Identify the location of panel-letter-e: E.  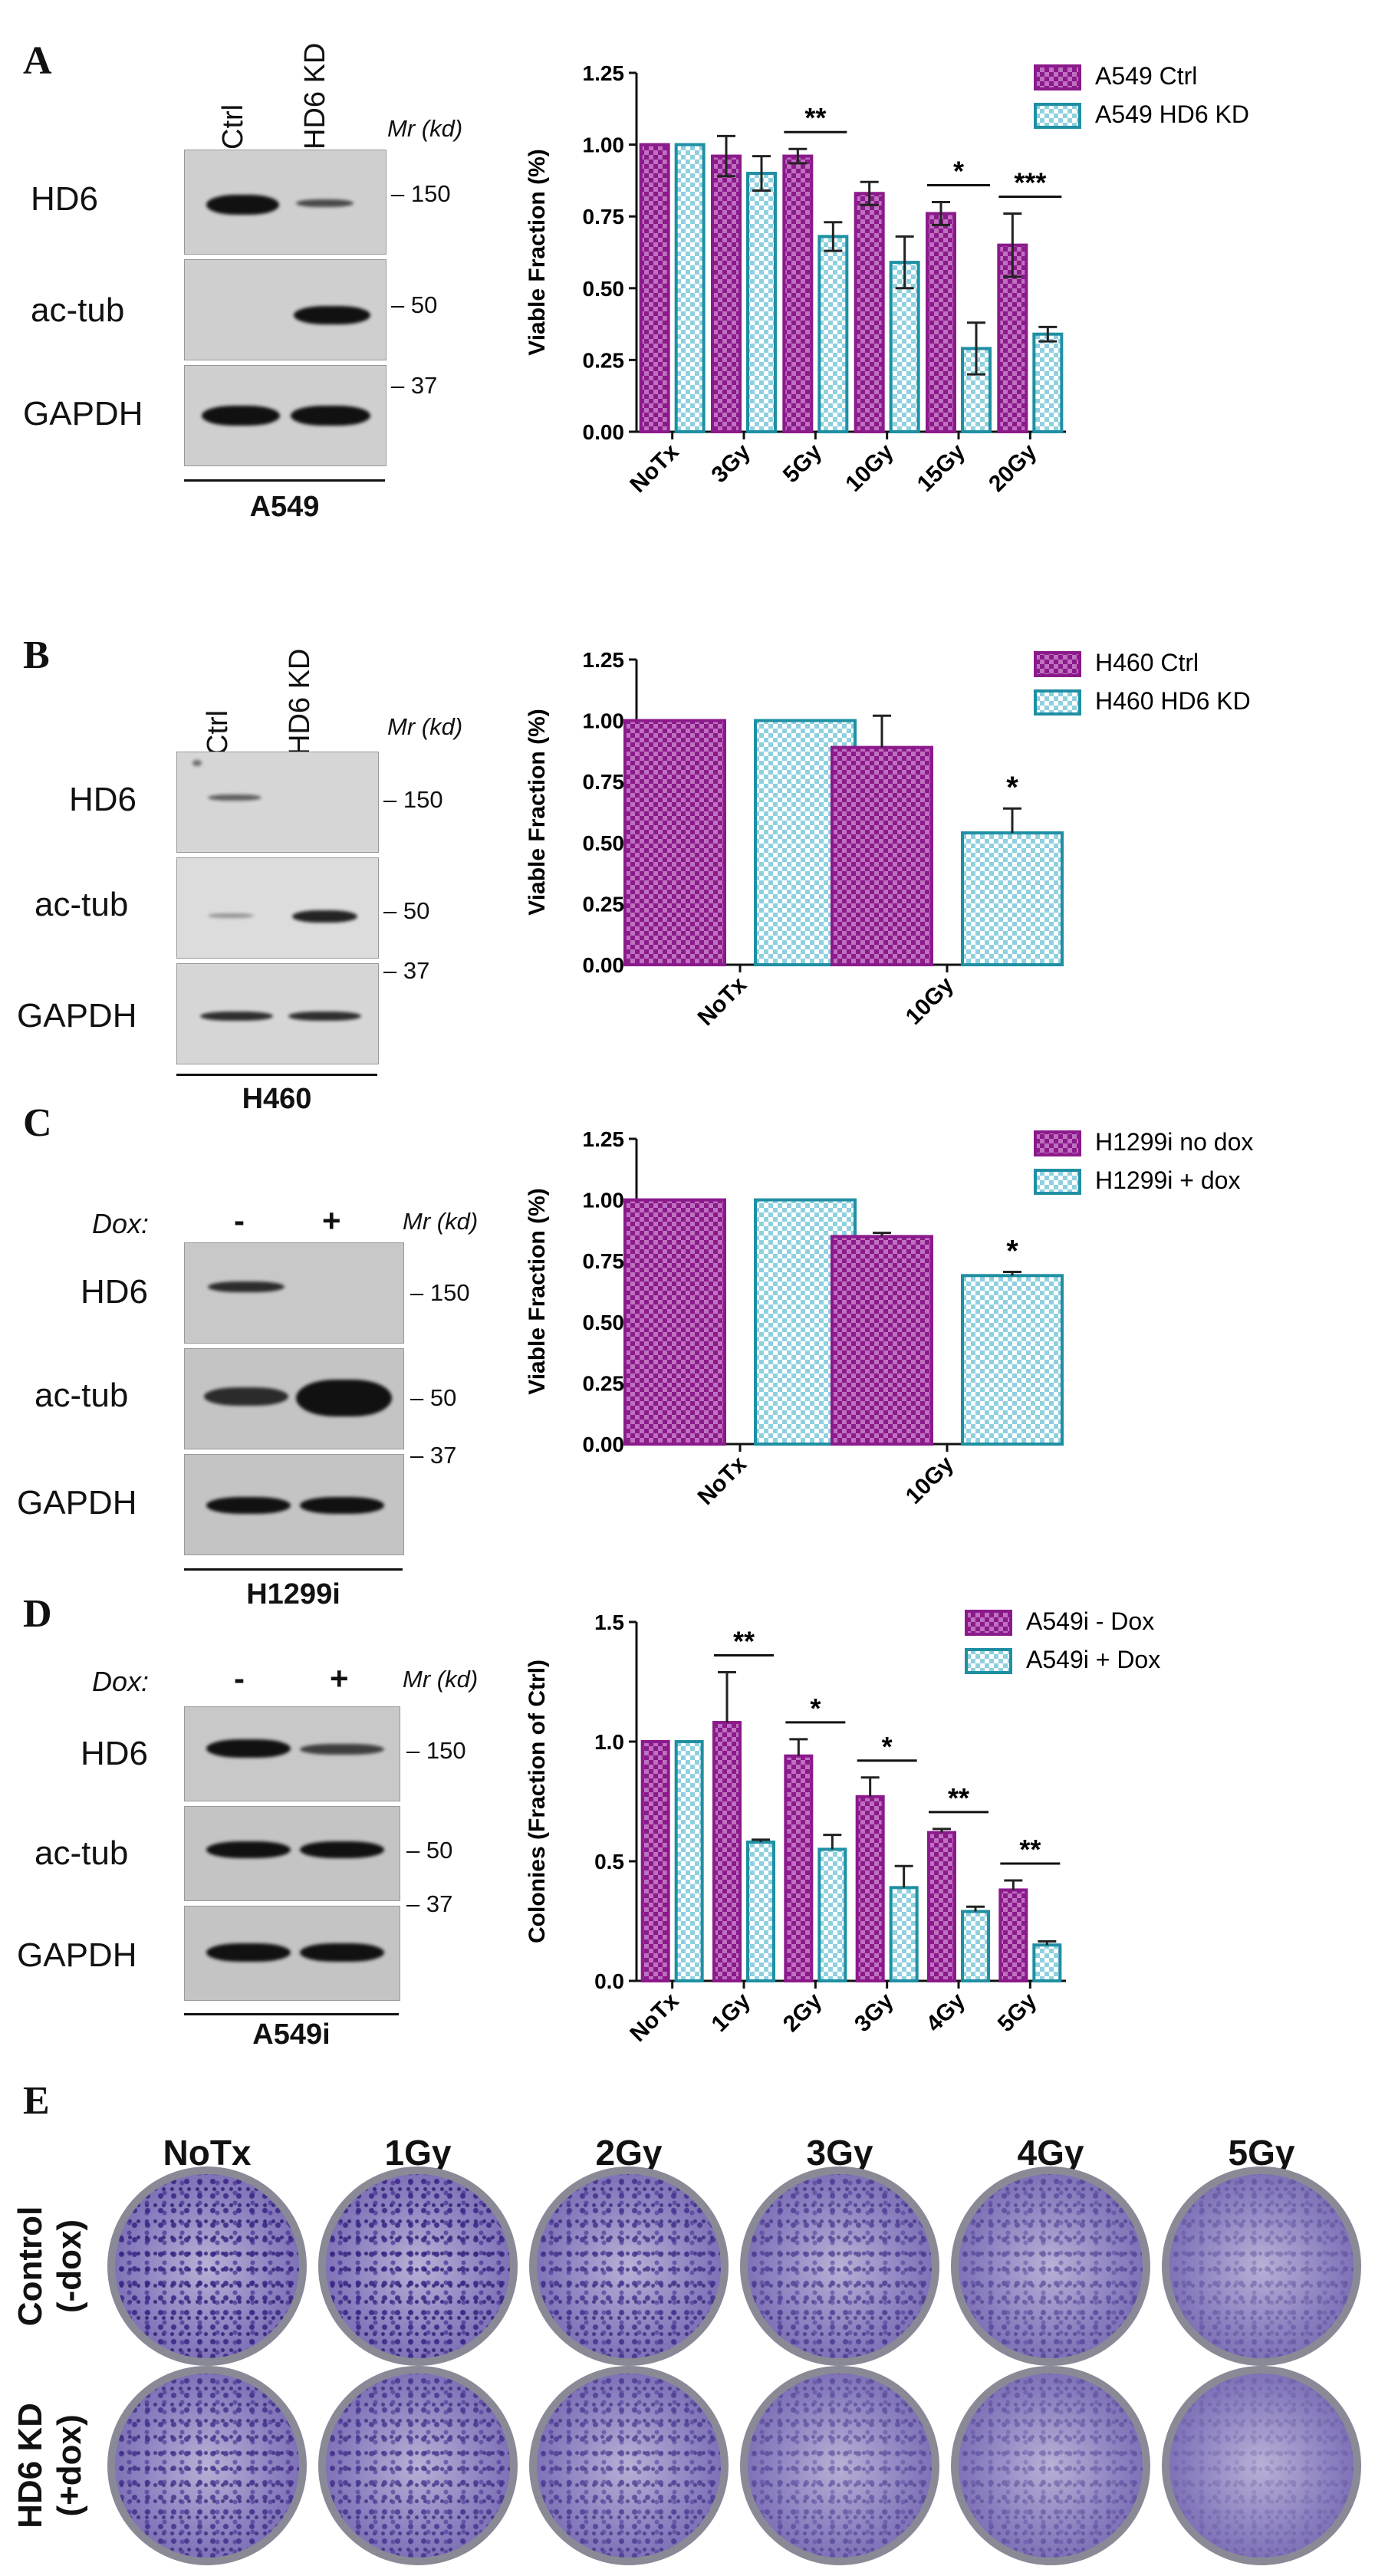
(36, 2101).